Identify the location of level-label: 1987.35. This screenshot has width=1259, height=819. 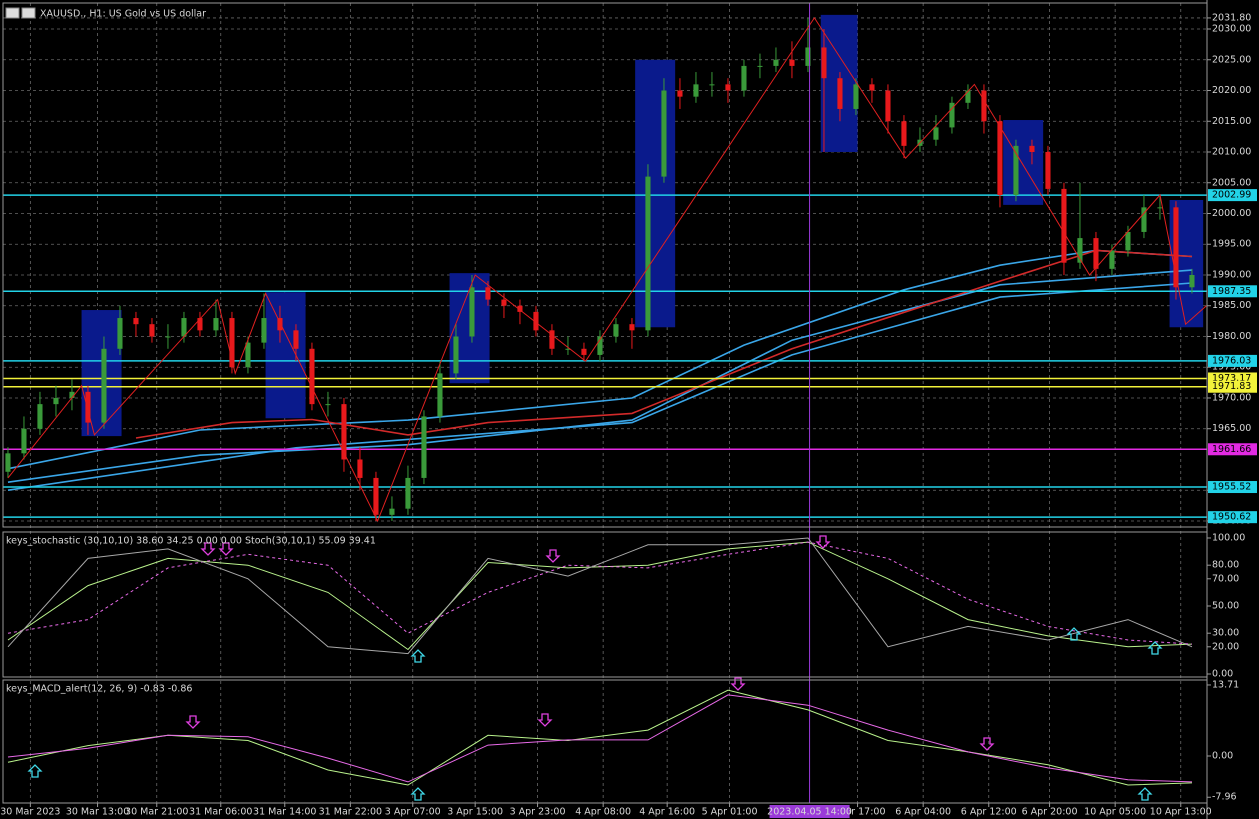
(1231, 291).